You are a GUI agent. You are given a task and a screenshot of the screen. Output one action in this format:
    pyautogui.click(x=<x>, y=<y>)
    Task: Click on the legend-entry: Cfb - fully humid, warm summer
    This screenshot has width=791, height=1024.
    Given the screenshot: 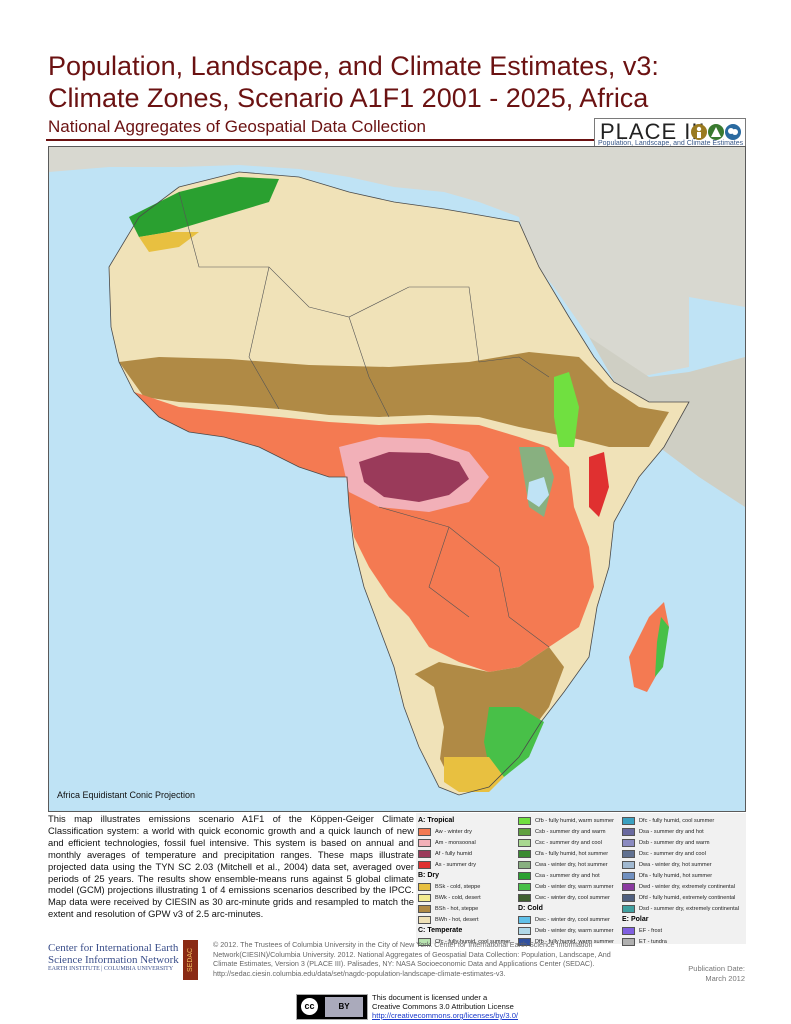 What is the action you would take?
    pyautogui.click(x=566, y=820)
    